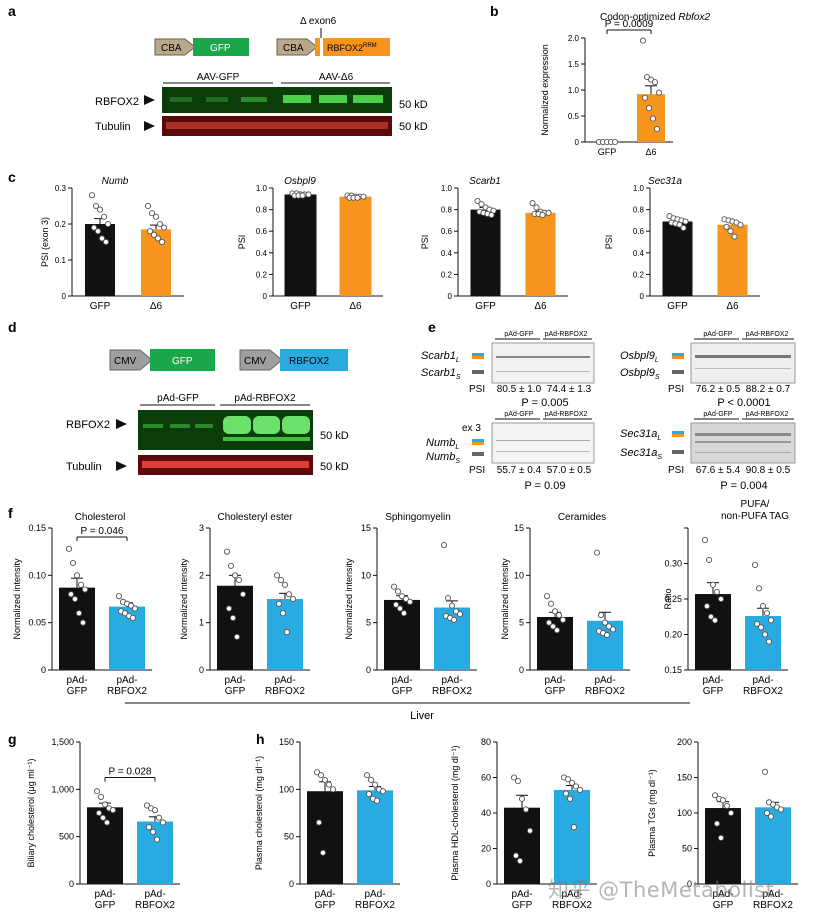 This screenshot has height=921, width=814. Describe the element at coordinates (45, 242) in the screenshot. I see `y-axis-label: PSI (exon 3)` at that location.